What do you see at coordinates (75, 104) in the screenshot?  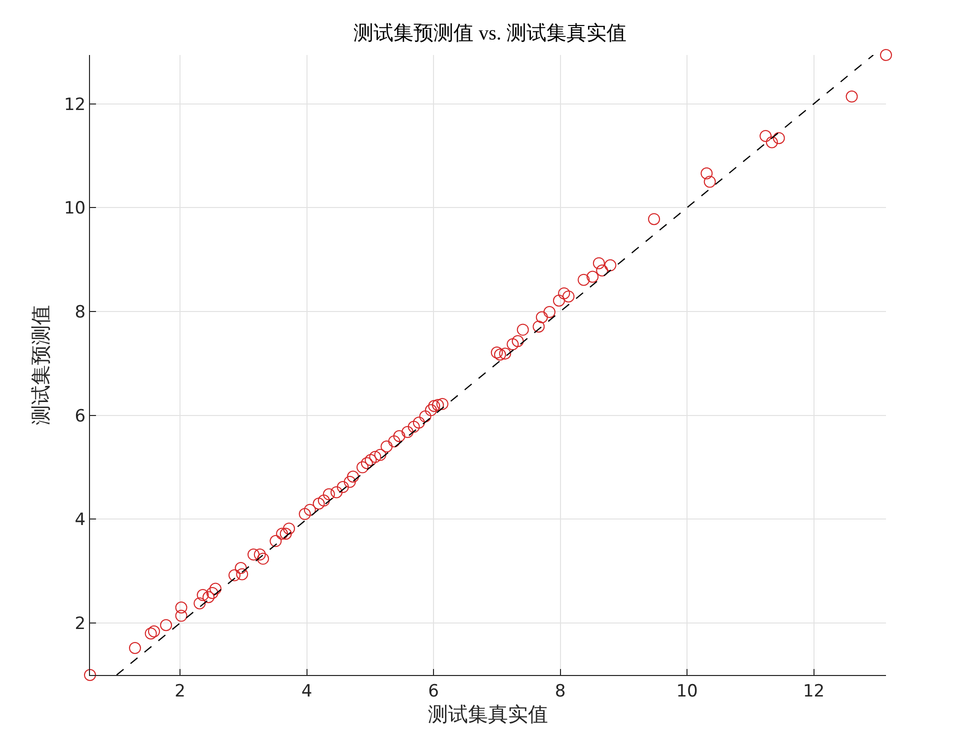 I see `y-tick-label: 12` at bounding box center [75, 104].